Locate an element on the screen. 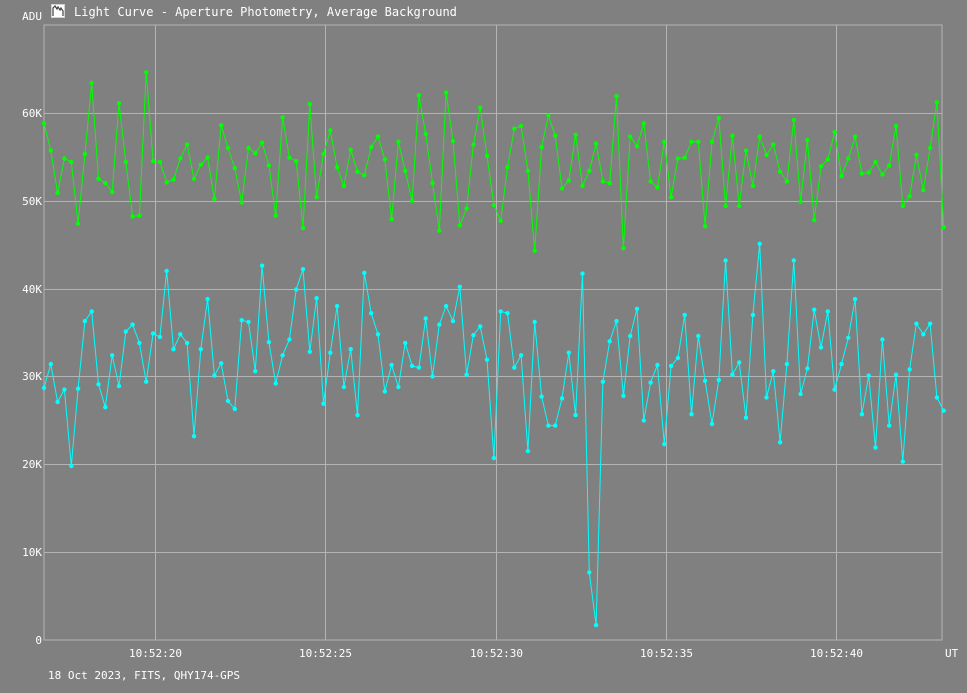 The image size is (967, 693). observation-caption: 18 Oct 2023, FITS, QHY174-GPS is located at coordinates (144, 675).